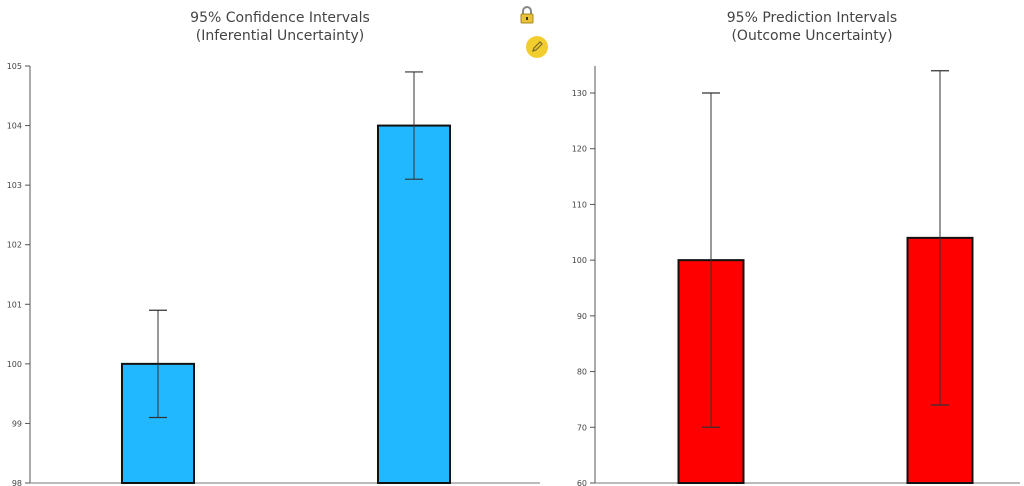 The image size is (1024, 486). What do you see at coordinates (14, 185) in the screenshot?
I see `y-tick-label: 103` at bounding box center [14, 185].